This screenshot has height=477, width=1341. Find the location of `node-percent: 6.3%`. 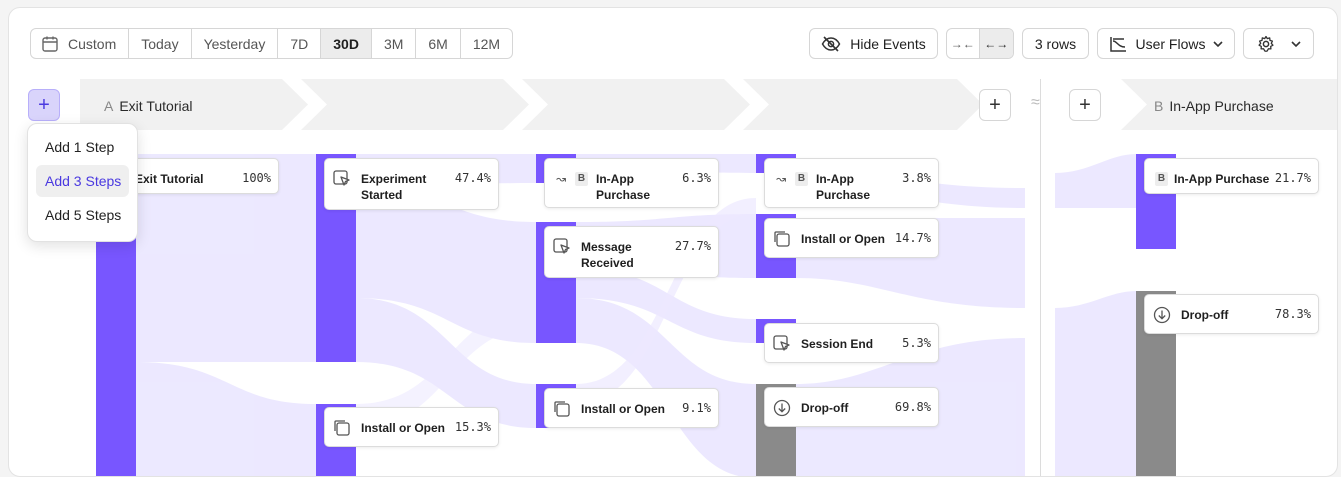

node-percent: 6.3% is located at coordinates (696, 178).